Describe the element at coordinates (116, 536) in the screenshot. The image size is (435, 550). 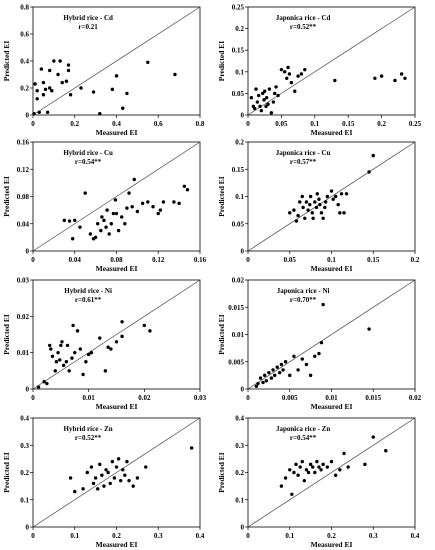
I see `x-tick-label: 0.2` at that location.